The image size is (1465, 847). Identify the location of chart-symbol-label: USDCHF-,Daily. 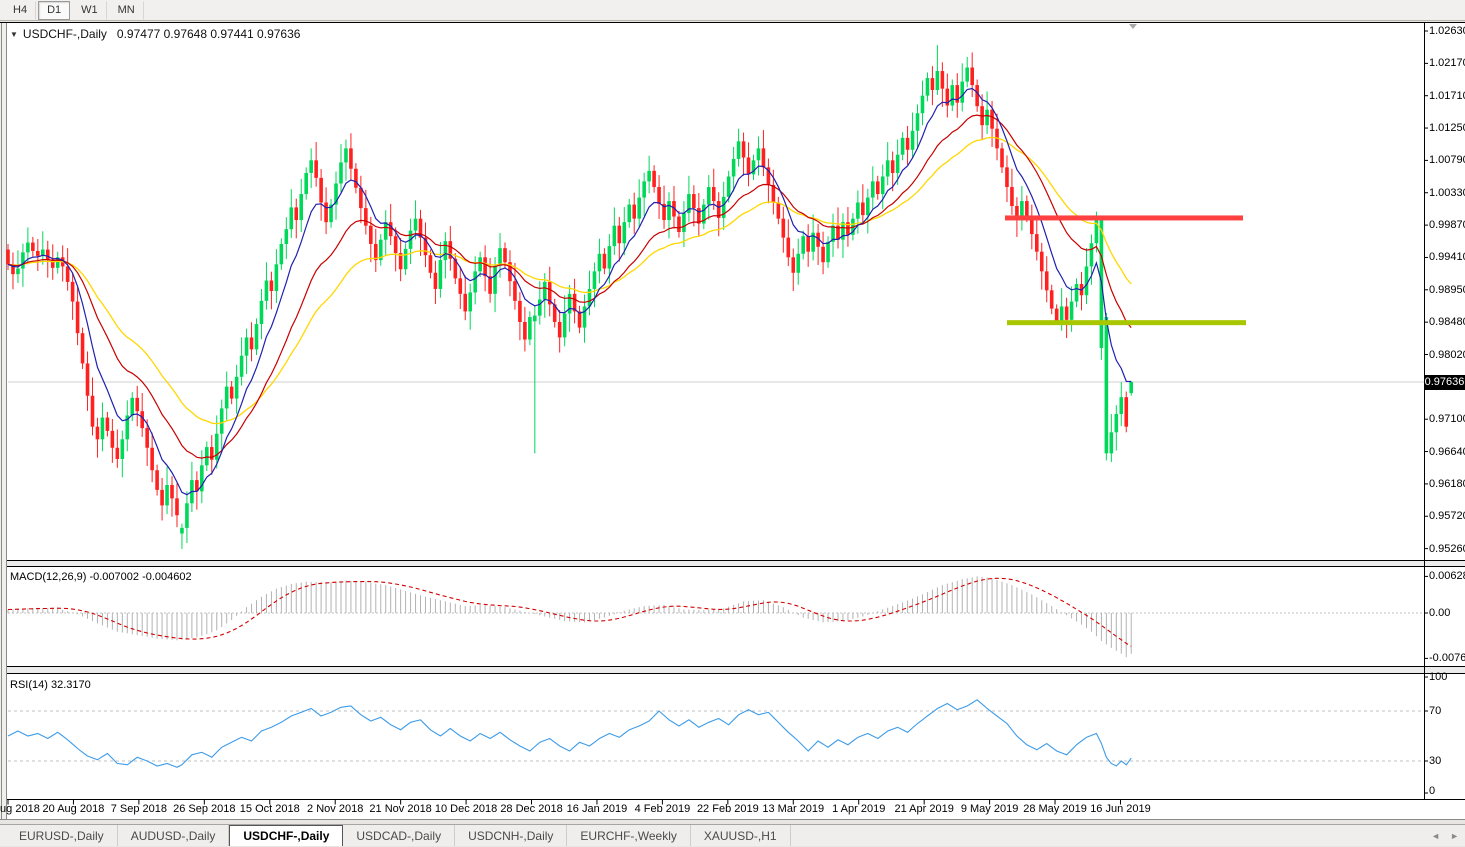
(64, 34).